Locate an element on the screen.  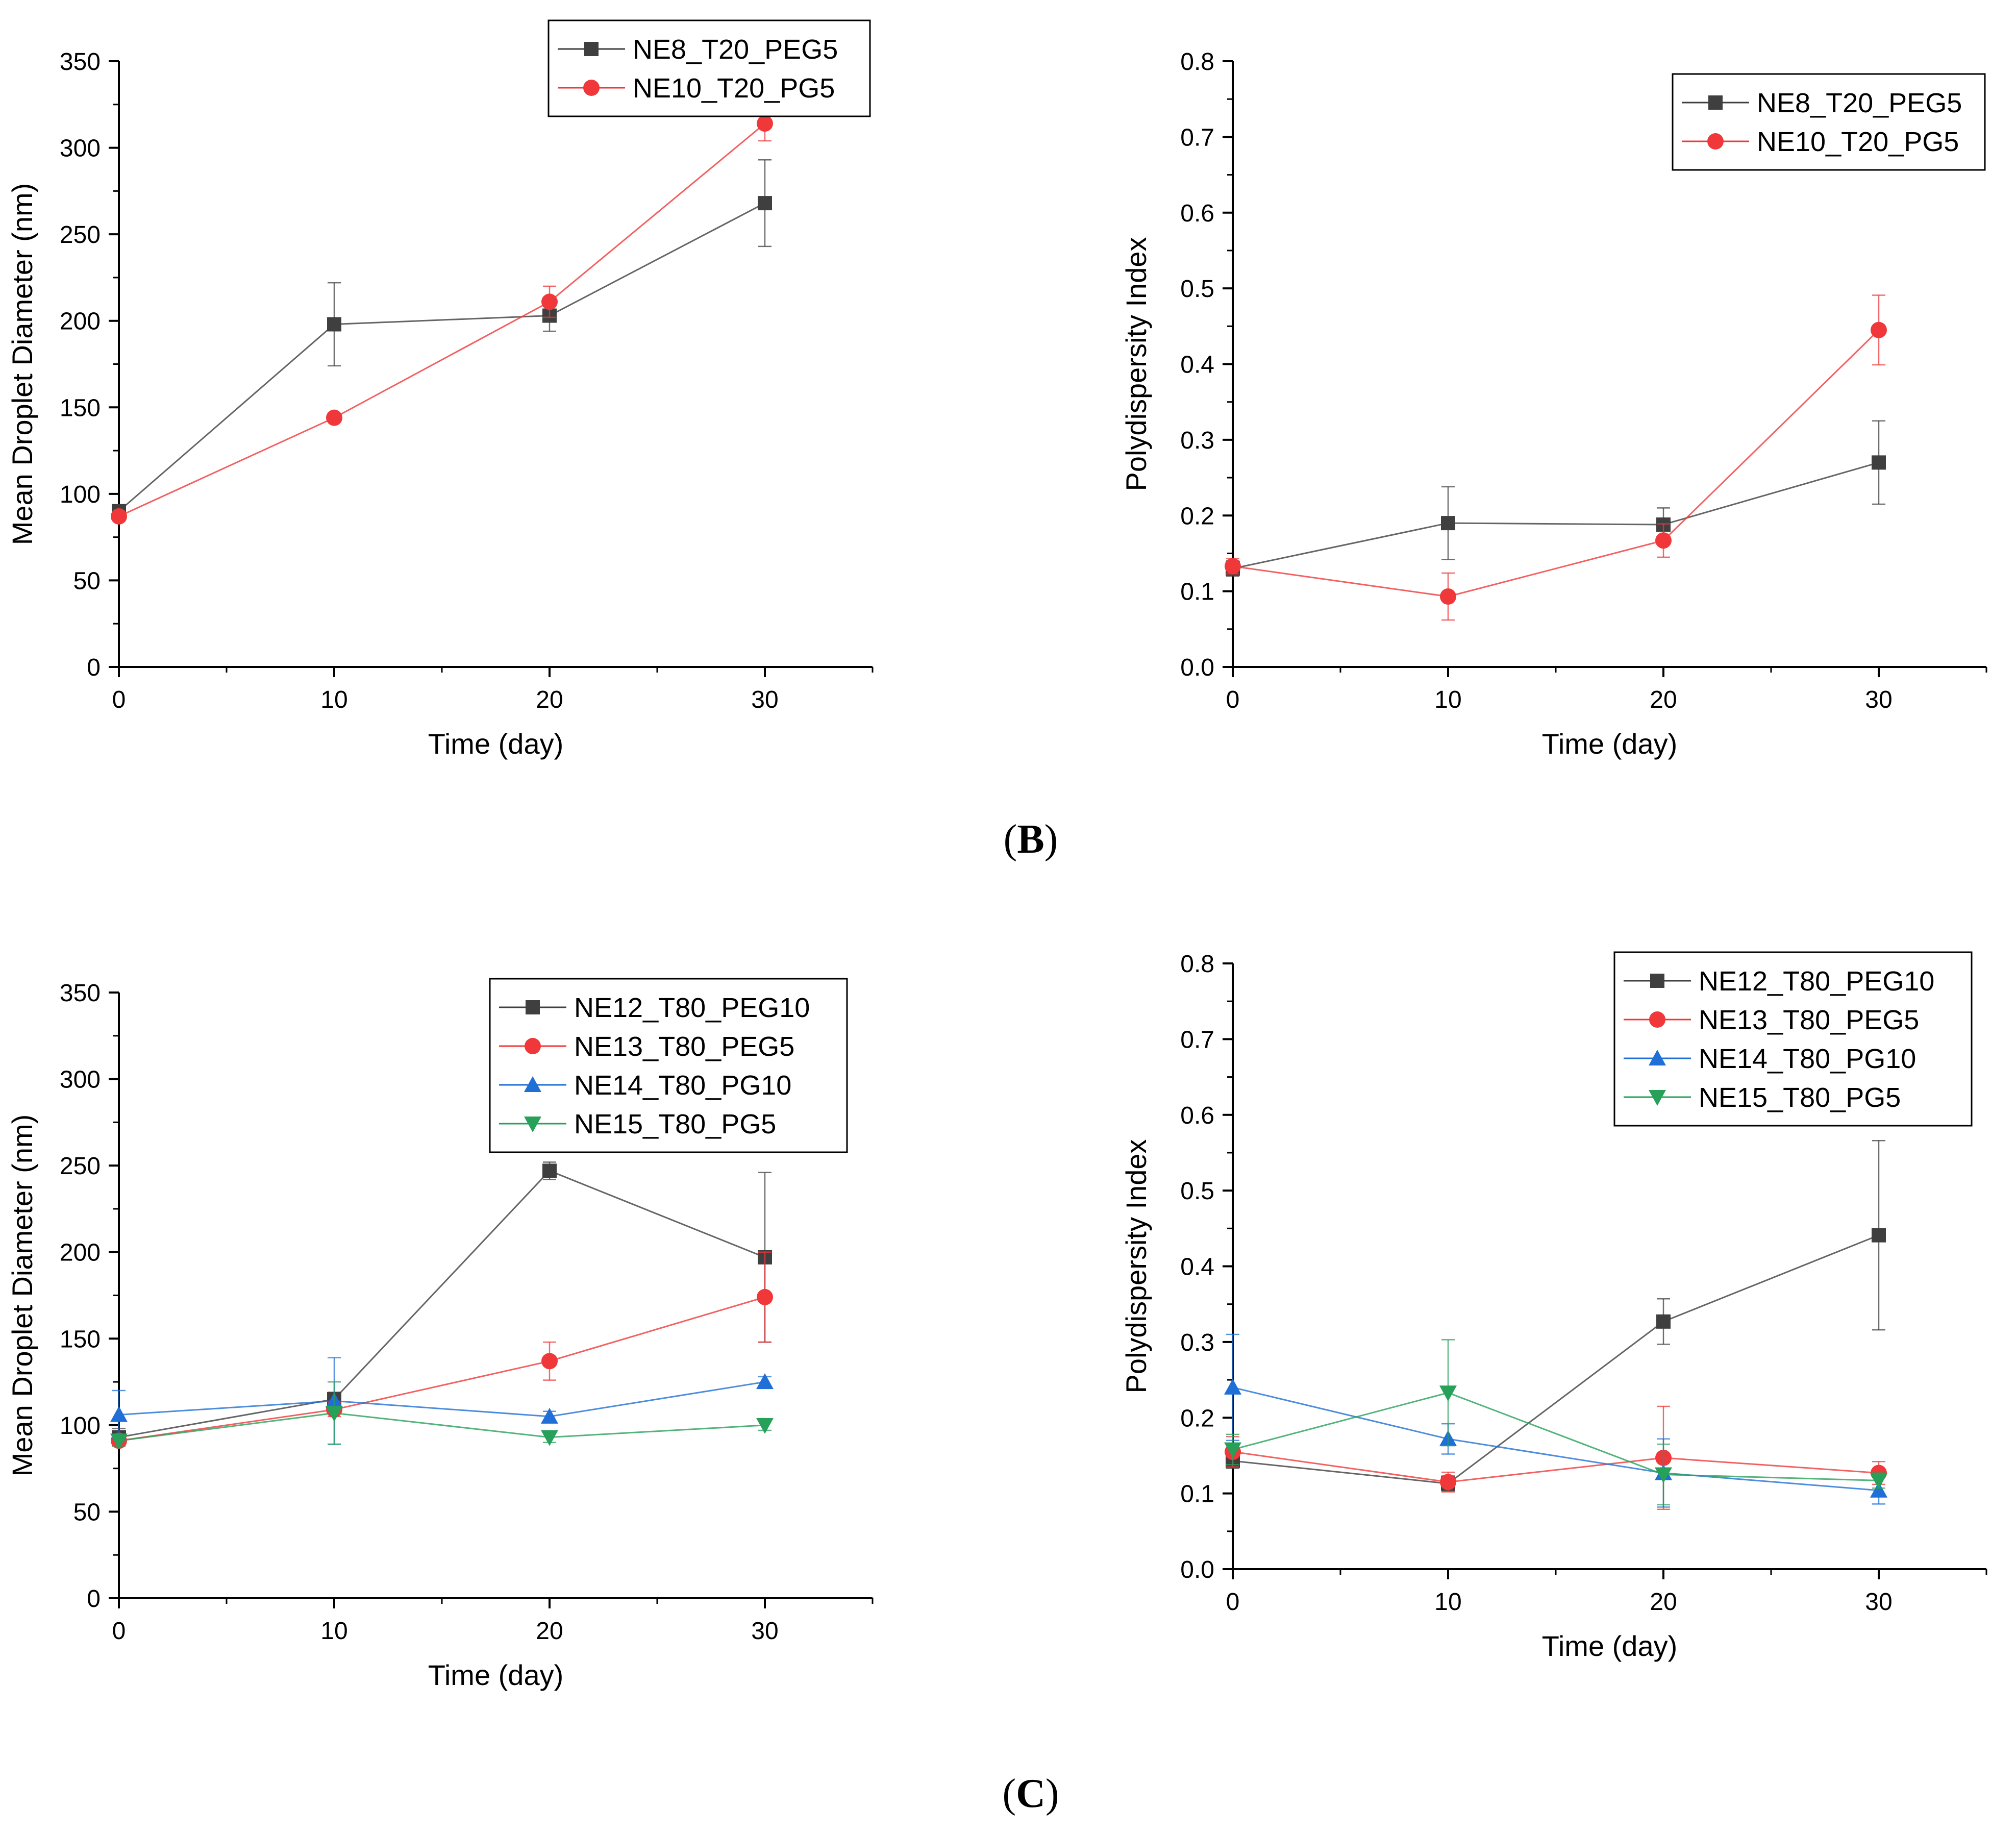
legend: NE8_T20_PEG5 NE10_T20_PG5 is located at coordinates (1829, 122).